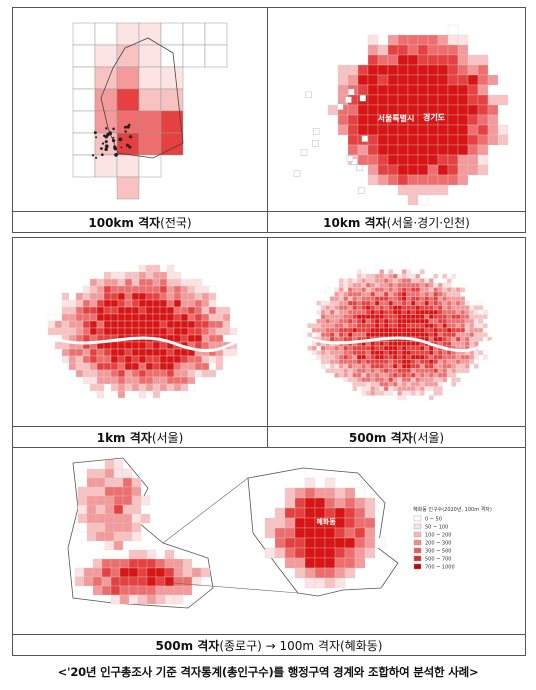 The width and height of the screenshot is (536, 690). What do you see at coordinates (396, 437) in the screenshot?
I see `caption-500m: 500m 격자 (서울)` at bounding box center [396, 437].